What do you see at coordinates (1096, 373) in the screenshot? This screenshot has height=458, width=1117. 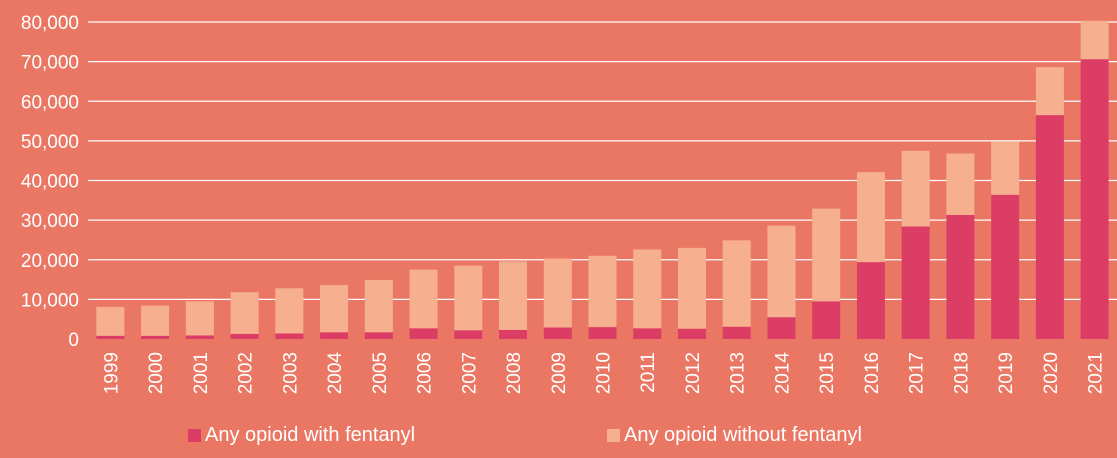 I see `x-tick-label: 2021` at bounding box center [1096, 373].